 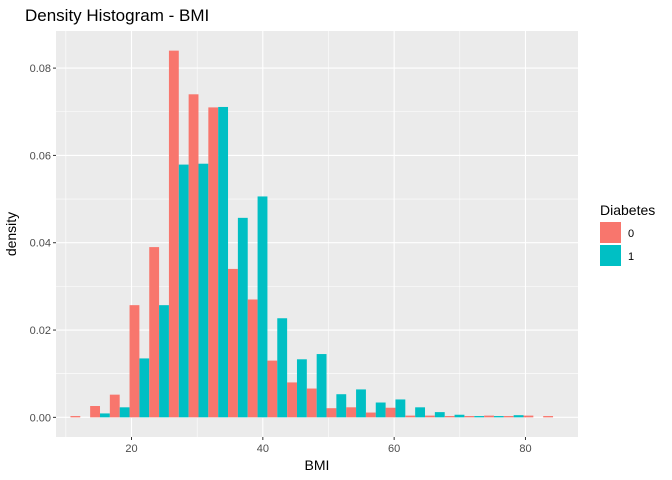 I want to click on y-axis-title: density, so click(x=11, y=234).